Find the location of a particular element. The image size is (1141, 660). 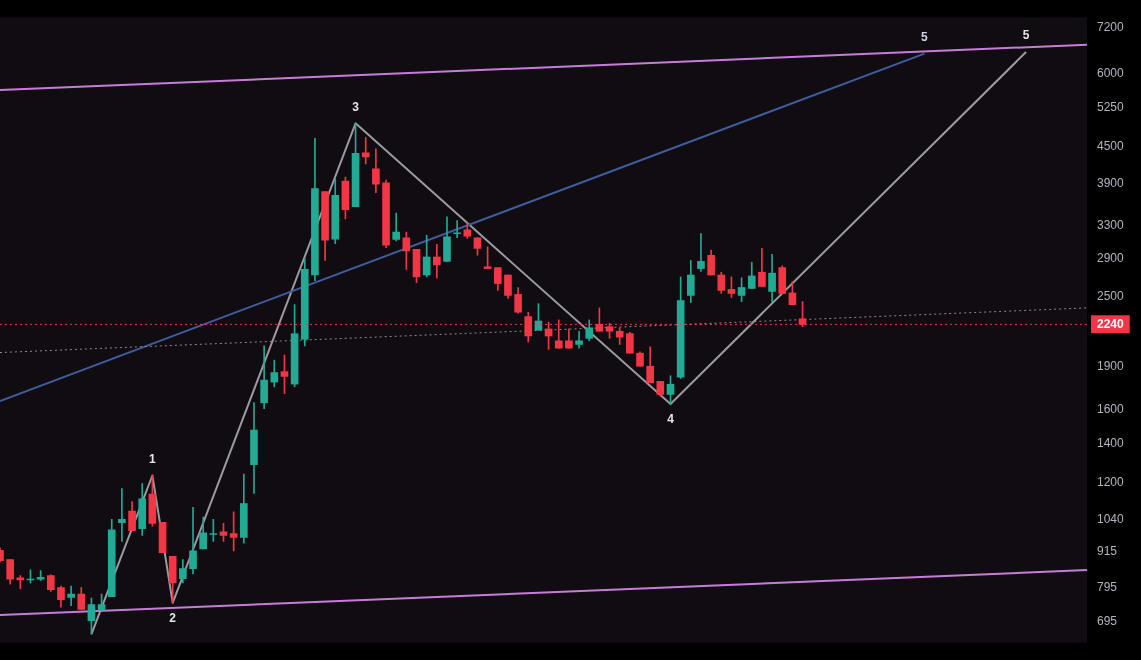

annotation: 3 is located at coordinates (356, 106).